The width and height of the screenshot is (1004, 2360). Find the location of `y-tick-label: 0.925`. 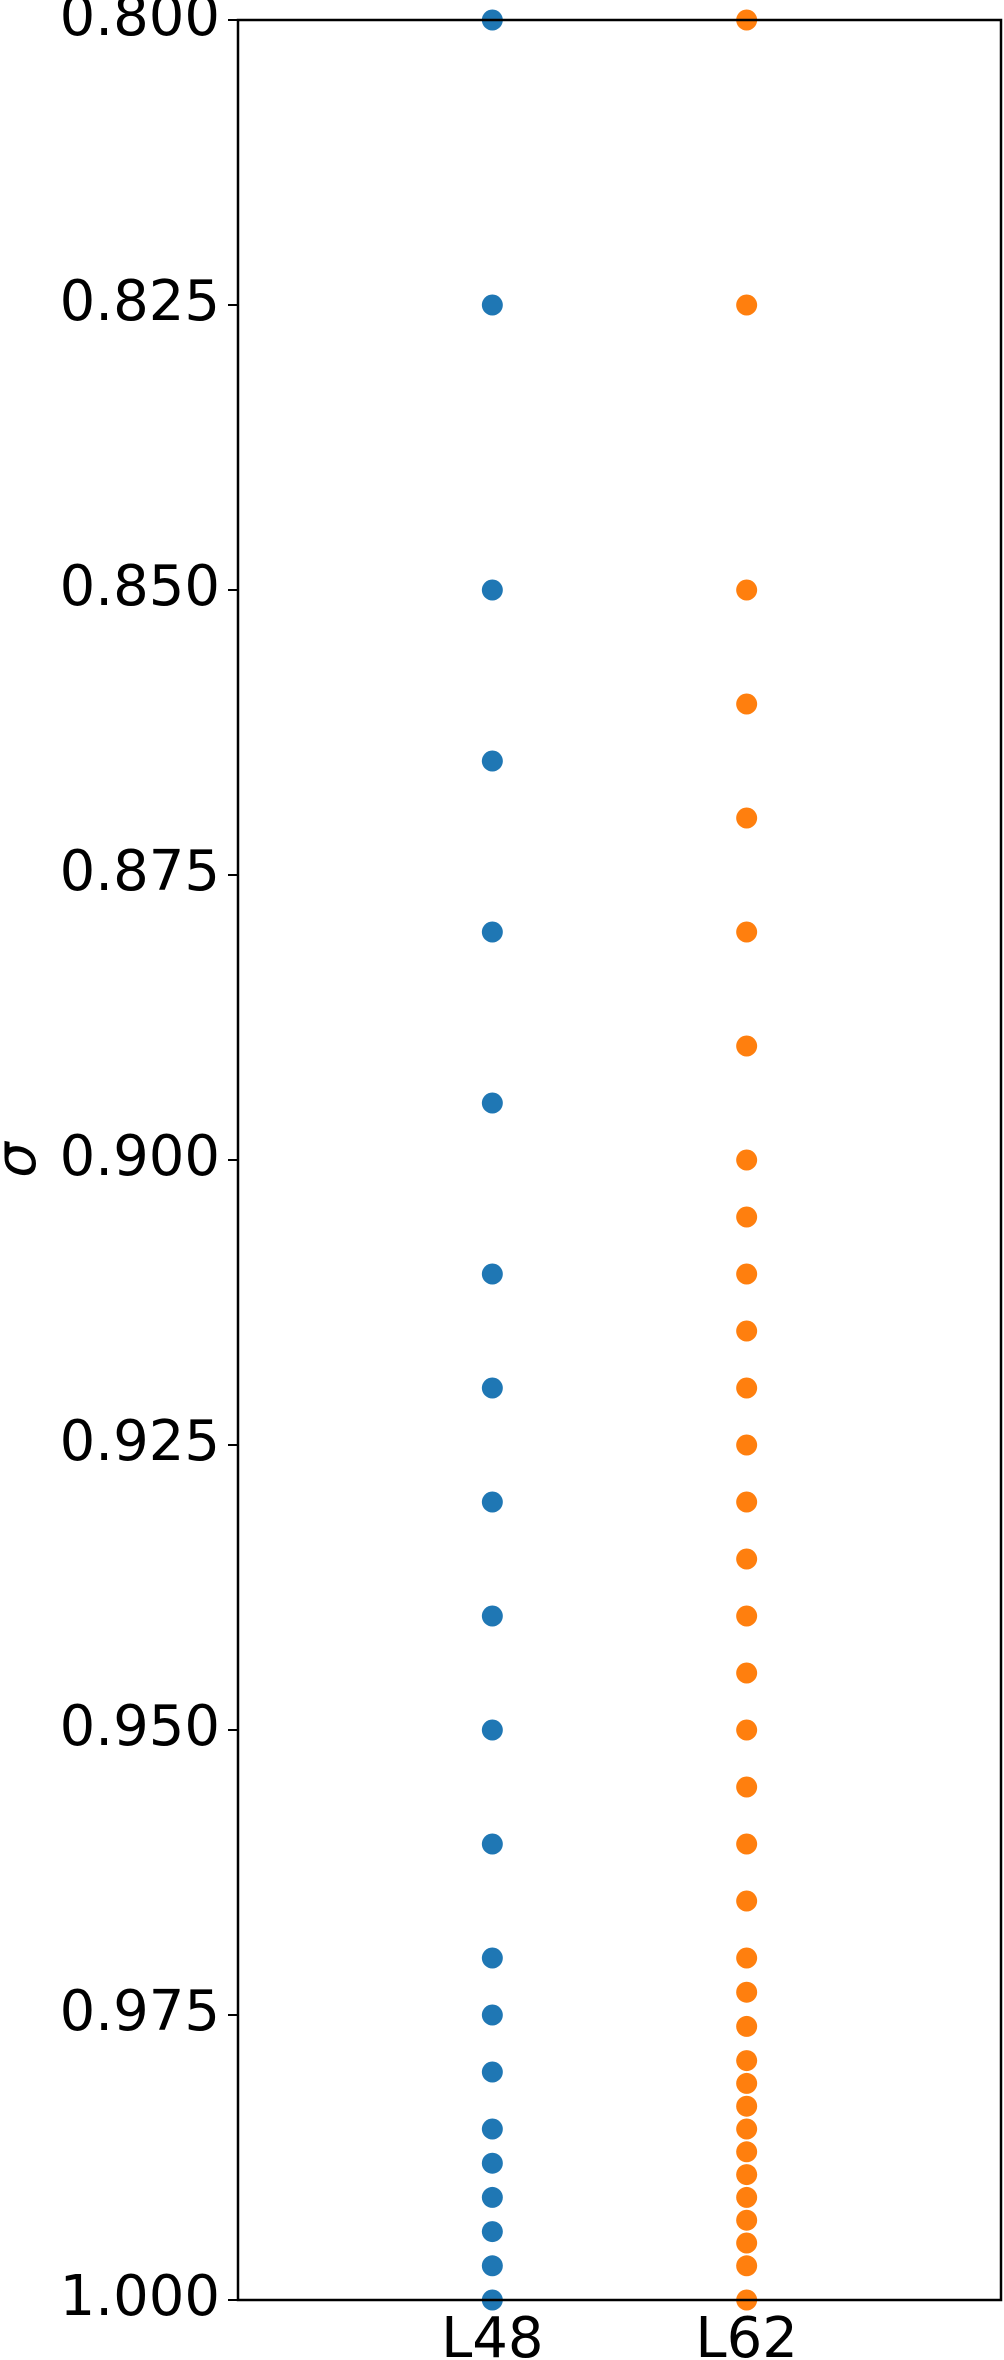

y-tick-label: 0.925 is located at coordinates (140, 1441).